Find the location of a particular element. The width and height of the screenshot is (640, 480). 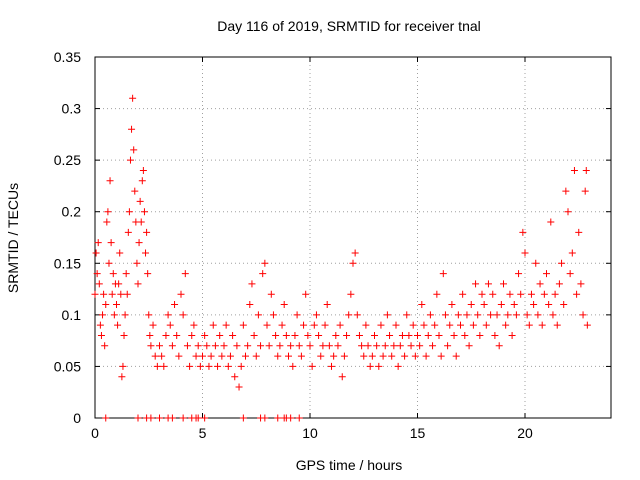

y-tick-label: 0.3 is located at coordinates (72, 109).